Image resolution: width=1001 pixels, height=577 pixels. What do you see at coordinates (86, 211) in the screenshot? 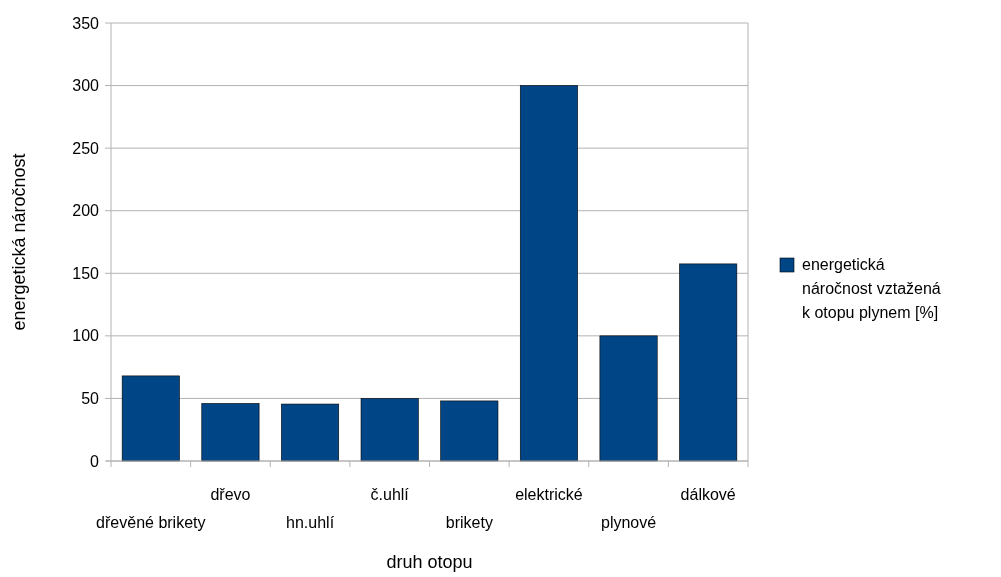
I see `y-tick-label: 200` at bounding box center [86, 211].